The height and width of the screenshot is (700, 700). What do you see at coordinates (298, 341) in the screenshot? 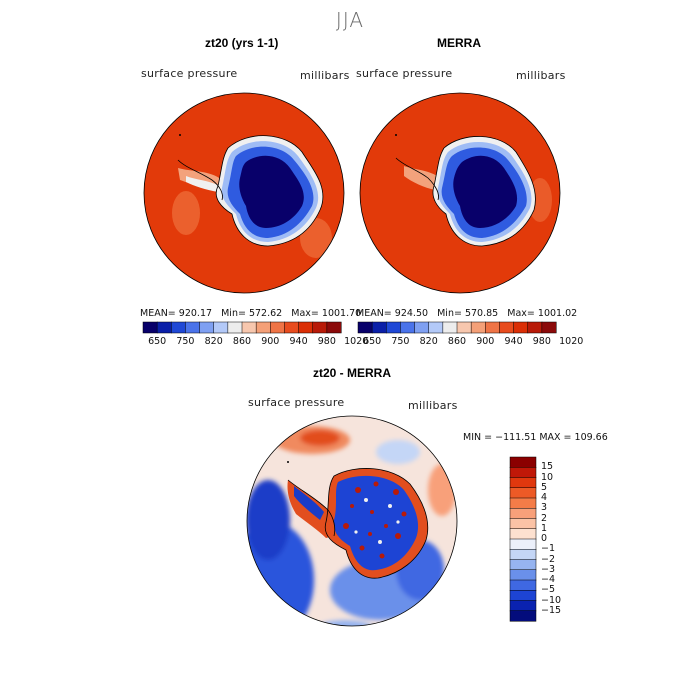
I see `panel-1-colorbar-tick-label: 940` at bounding box center [298, 341].